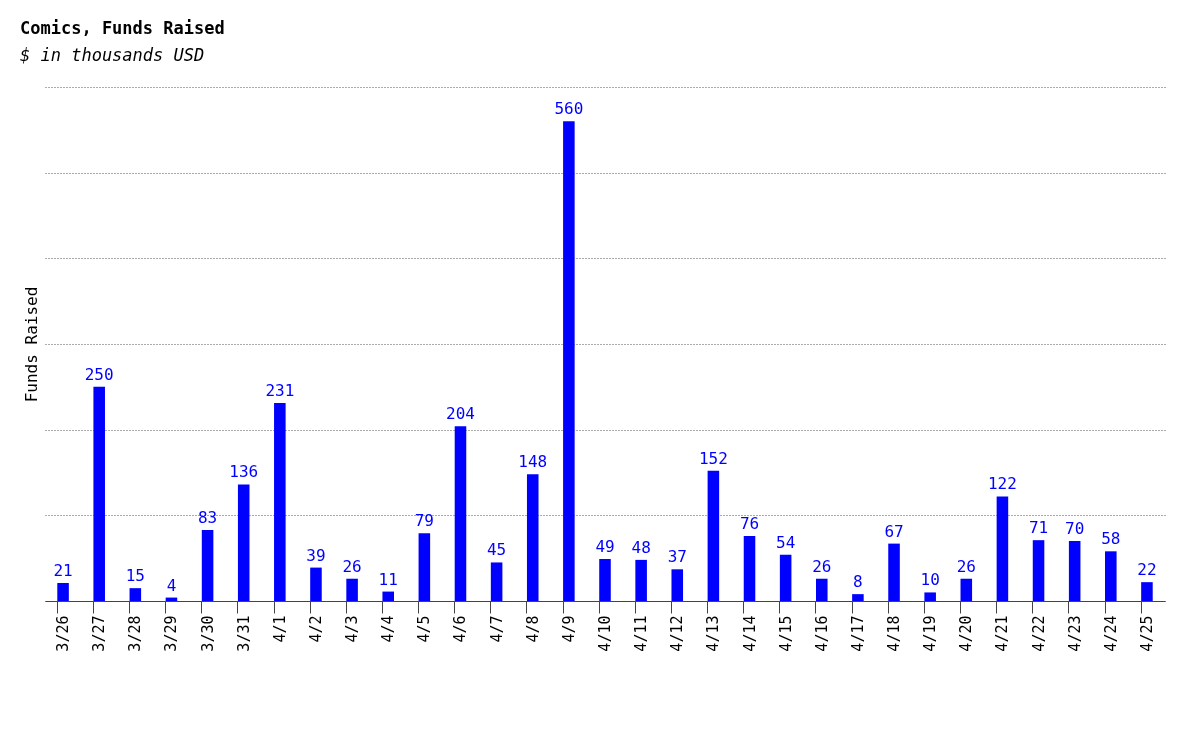 The image size is (1200, 733). I want to click on data-label: 122, so click(1002, 484).